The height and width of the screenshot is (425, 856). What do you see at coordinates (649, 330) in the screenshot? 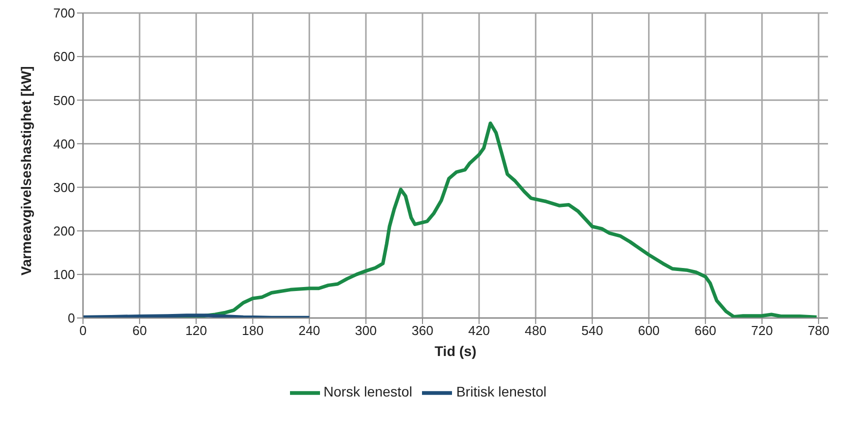
I see `x-tick-label: 600` at bounding box center [649, 330].